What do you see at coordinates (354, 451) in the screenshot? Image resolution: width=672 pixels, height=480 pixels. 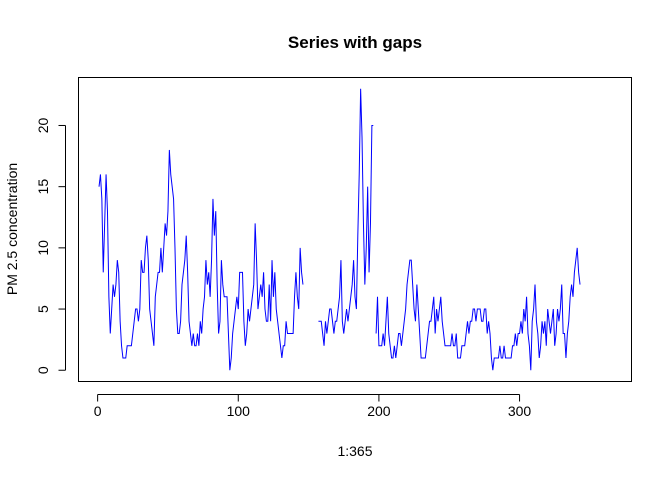 I see `x-axis-label: 1:365` at bounding box center [354, 451].